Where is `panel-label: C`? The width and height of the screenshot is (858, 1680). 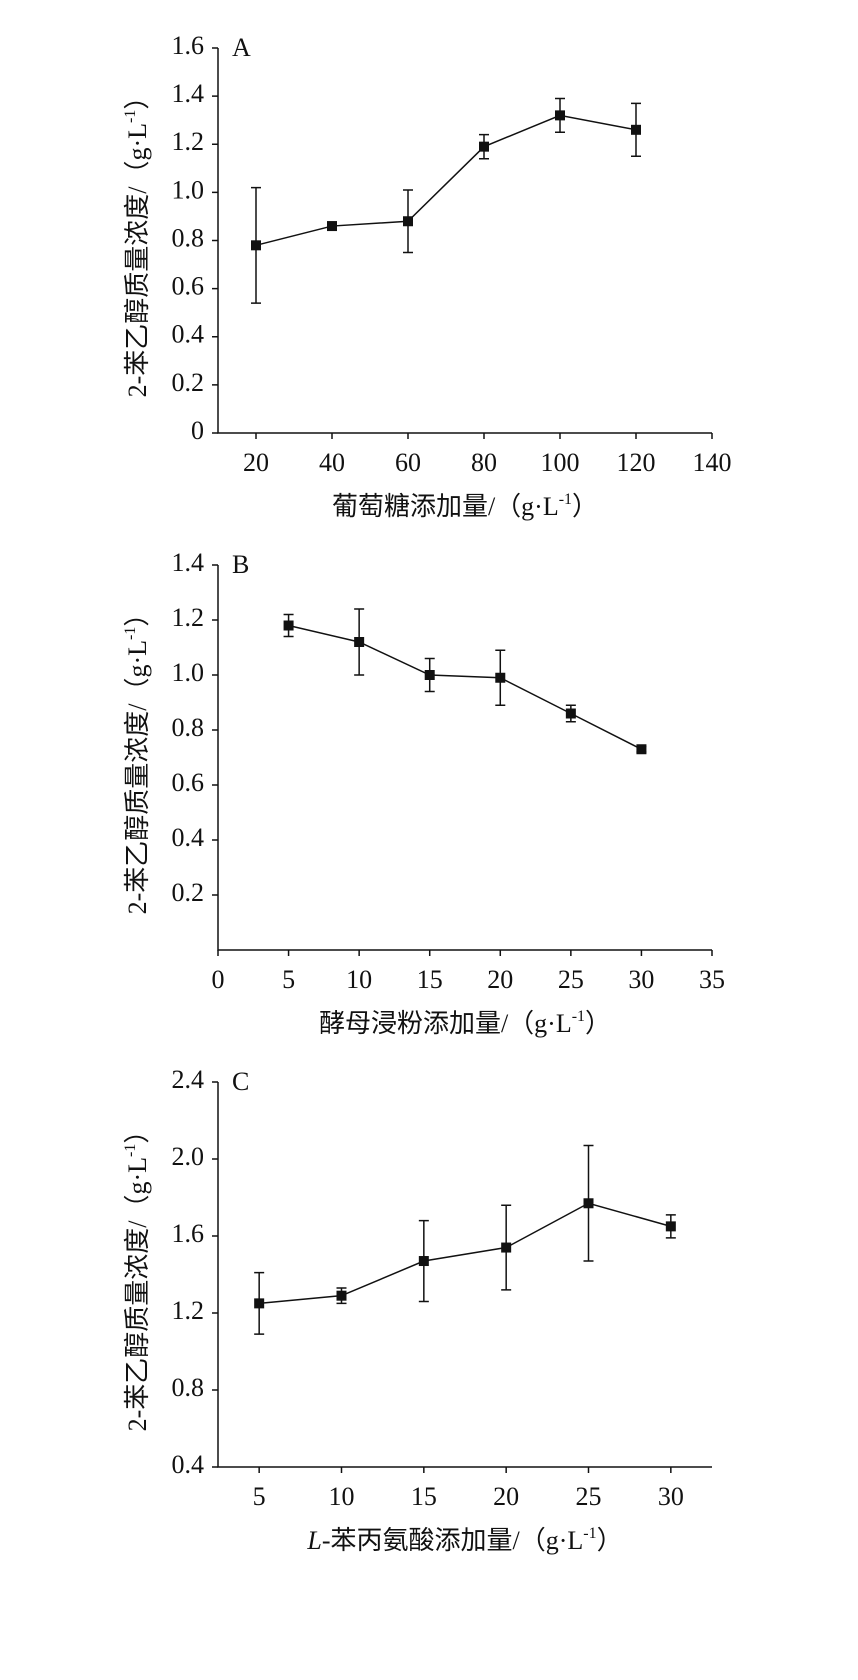
panel-label: C is located at coordinates (240, 1081).